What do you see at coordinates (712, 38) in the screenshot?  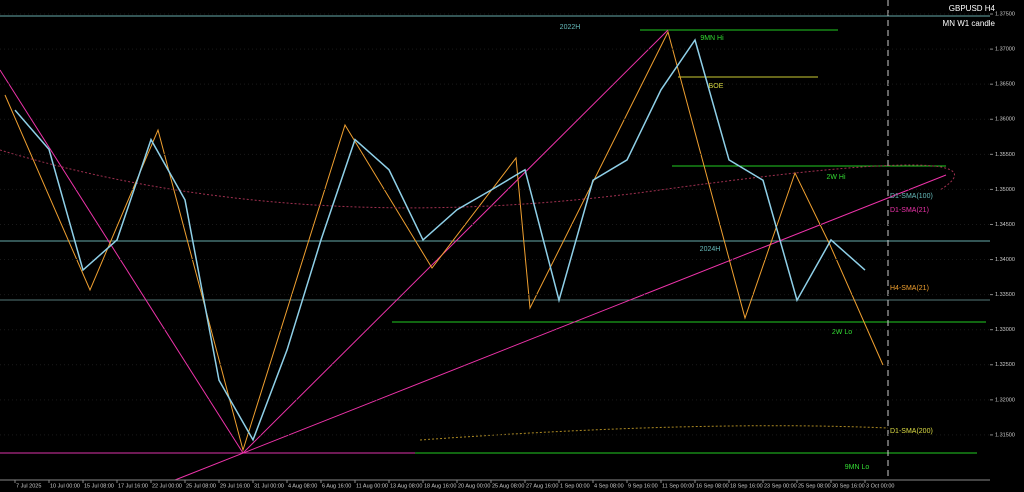 I see `annotation: 9MN Hi` at bounding box center [712, 38].